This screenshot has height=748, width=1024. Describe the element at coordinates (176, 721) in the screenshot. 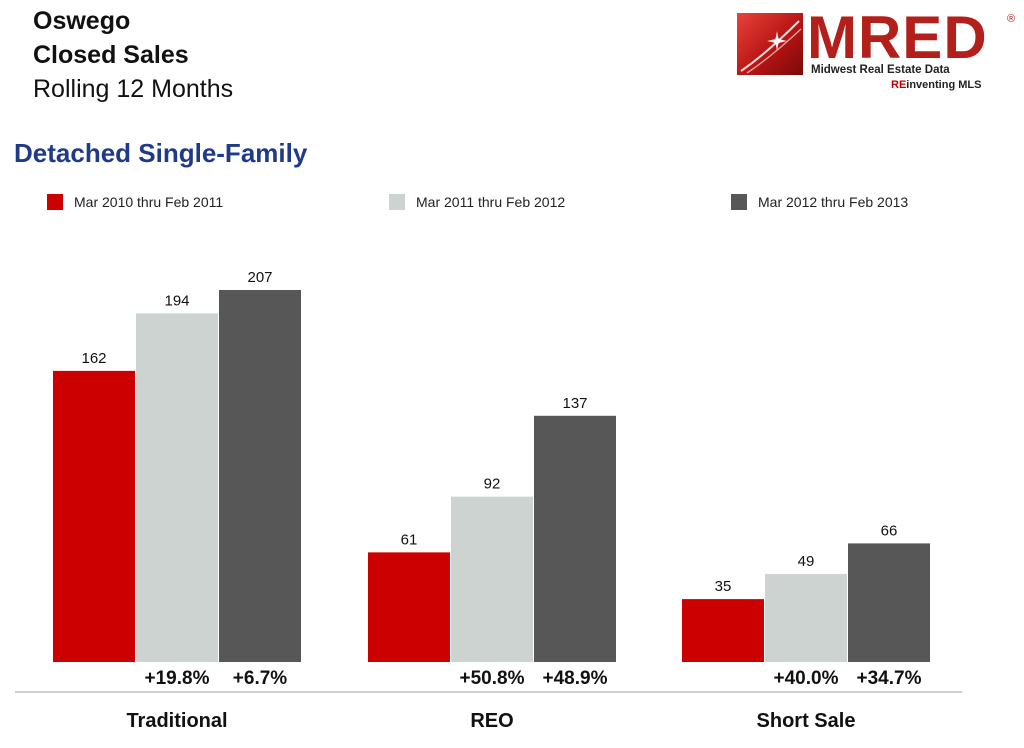

I see `category-label-0: Traditional` at that location.